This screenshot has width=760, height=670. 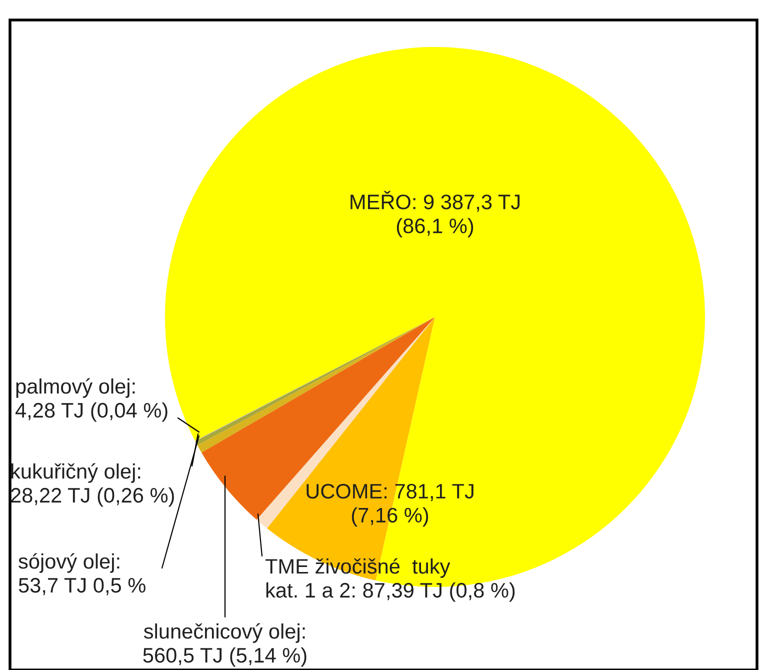 I want to click on slice-label: UCOME: 781,1 TJ (7,16 %), so click(x=390, y=505).